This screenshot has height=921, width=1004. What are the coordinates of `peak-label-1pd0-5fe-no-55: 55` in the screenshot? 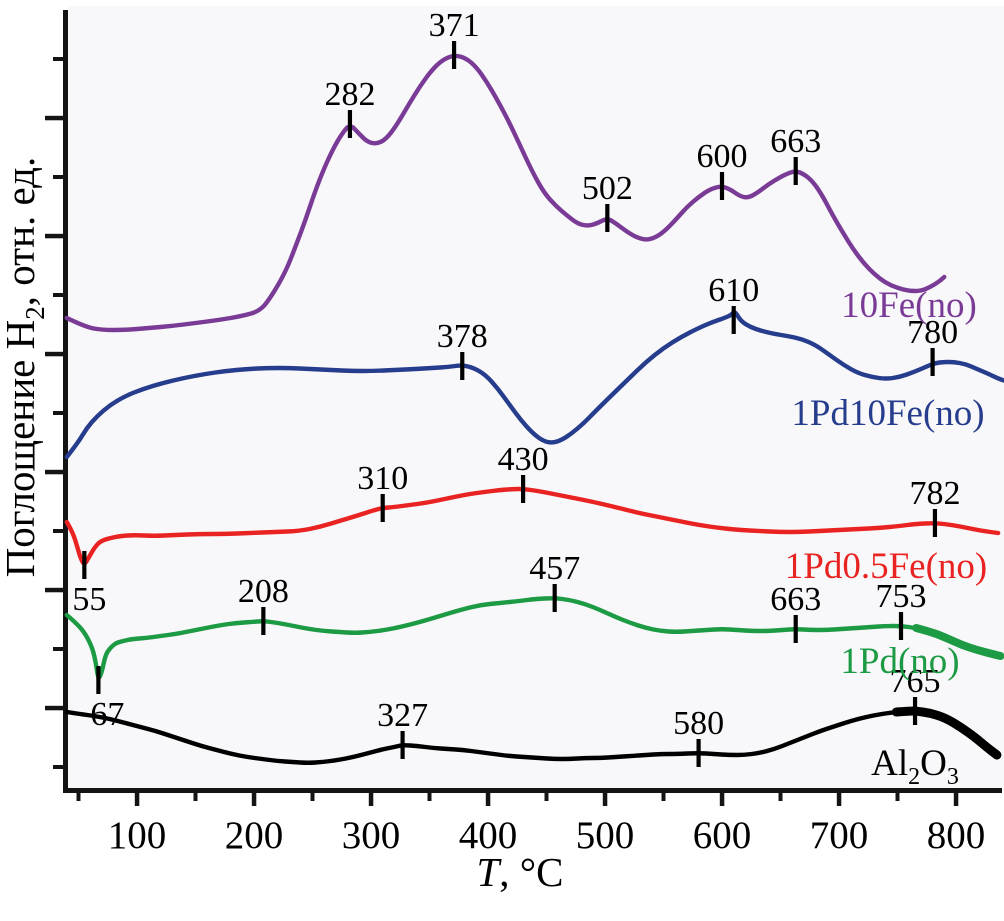 It's located at (89, 599).